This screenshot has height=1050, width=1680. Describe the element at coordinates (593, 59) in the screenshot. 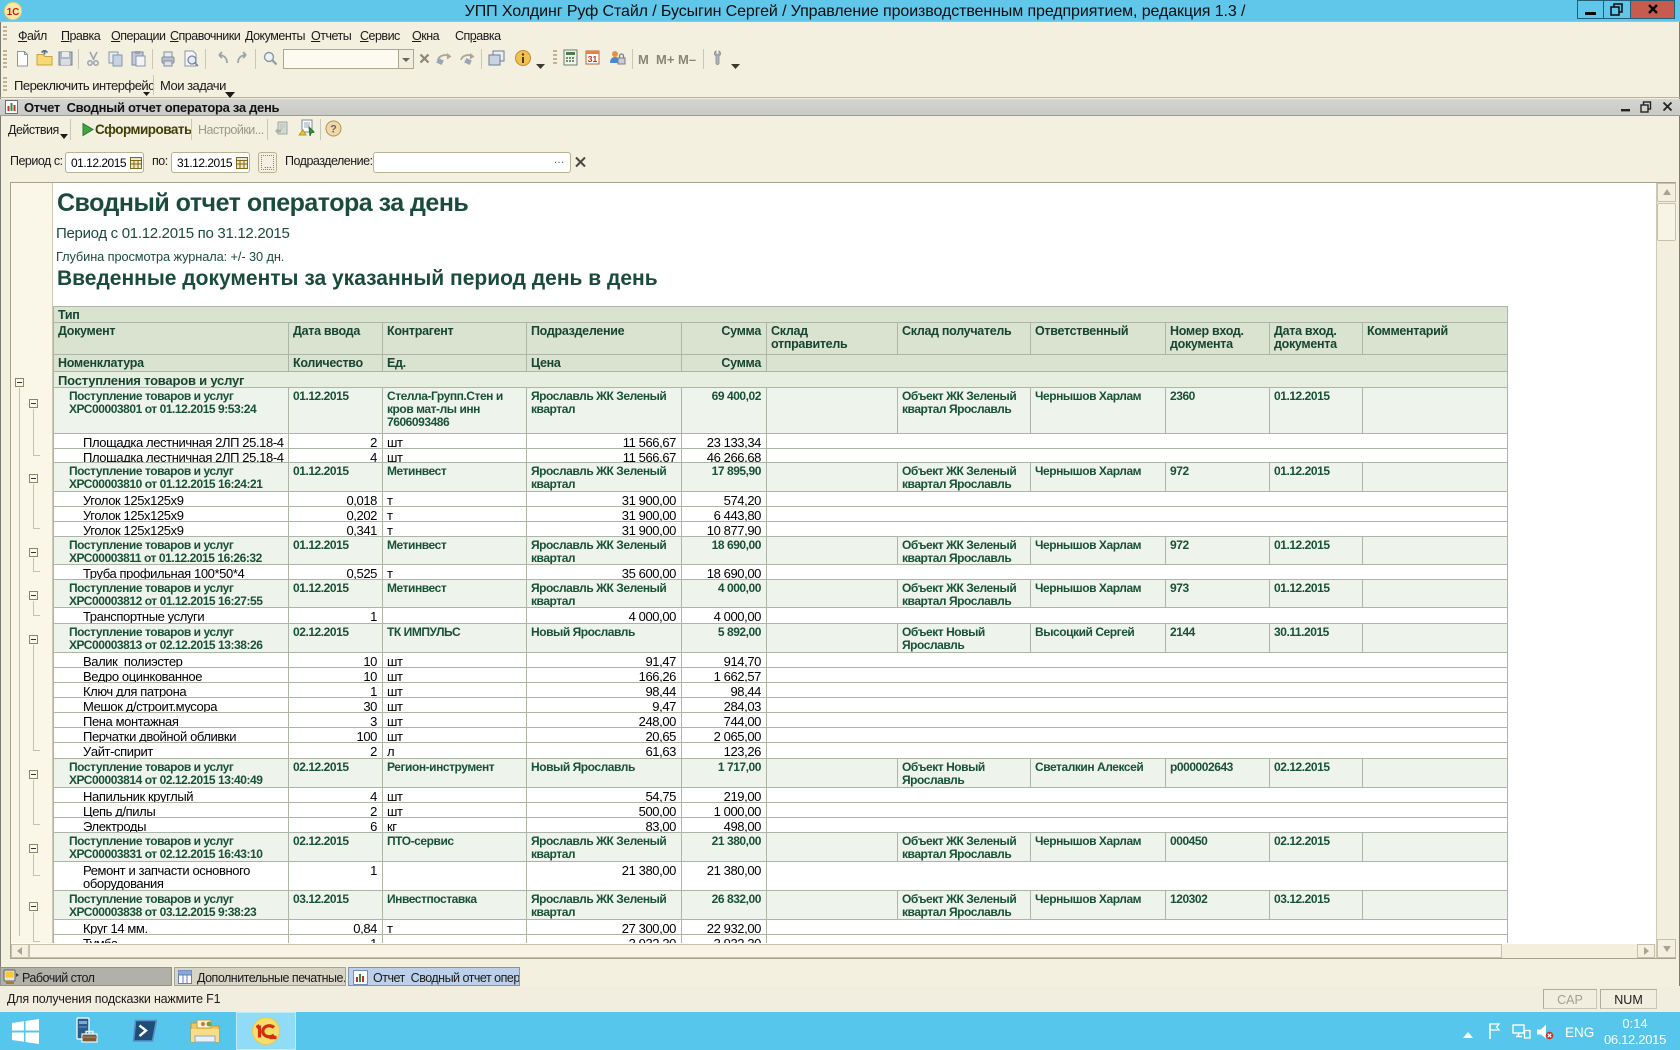

I see `svg-text: 31` at that location.